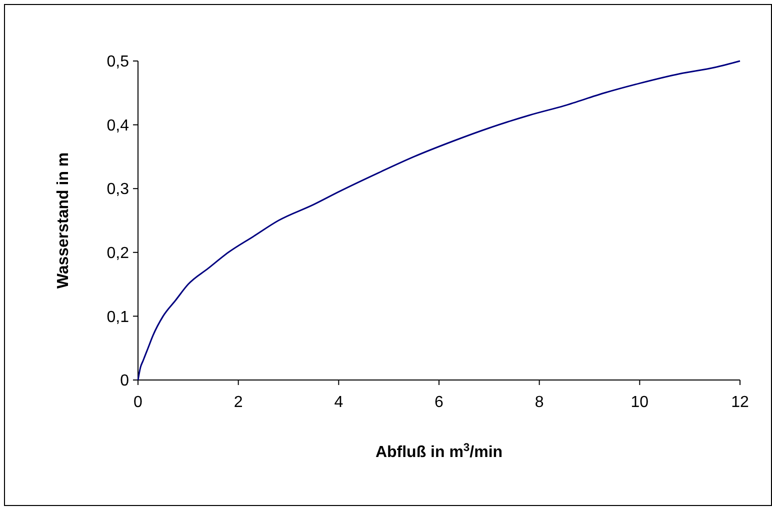 This screenshot has height=507, width=772. I want to click on x-tick-label: 4, so click(339, 402).